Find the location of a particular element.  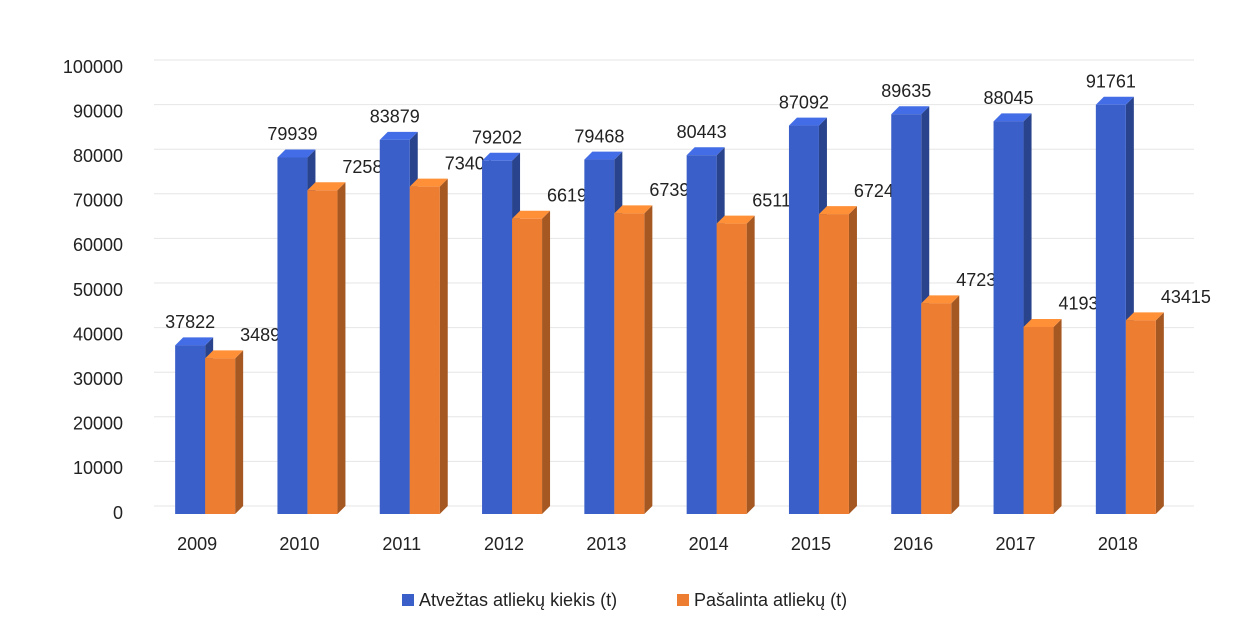

x-tick-label: 2013 is located at coordinates (606, 544).